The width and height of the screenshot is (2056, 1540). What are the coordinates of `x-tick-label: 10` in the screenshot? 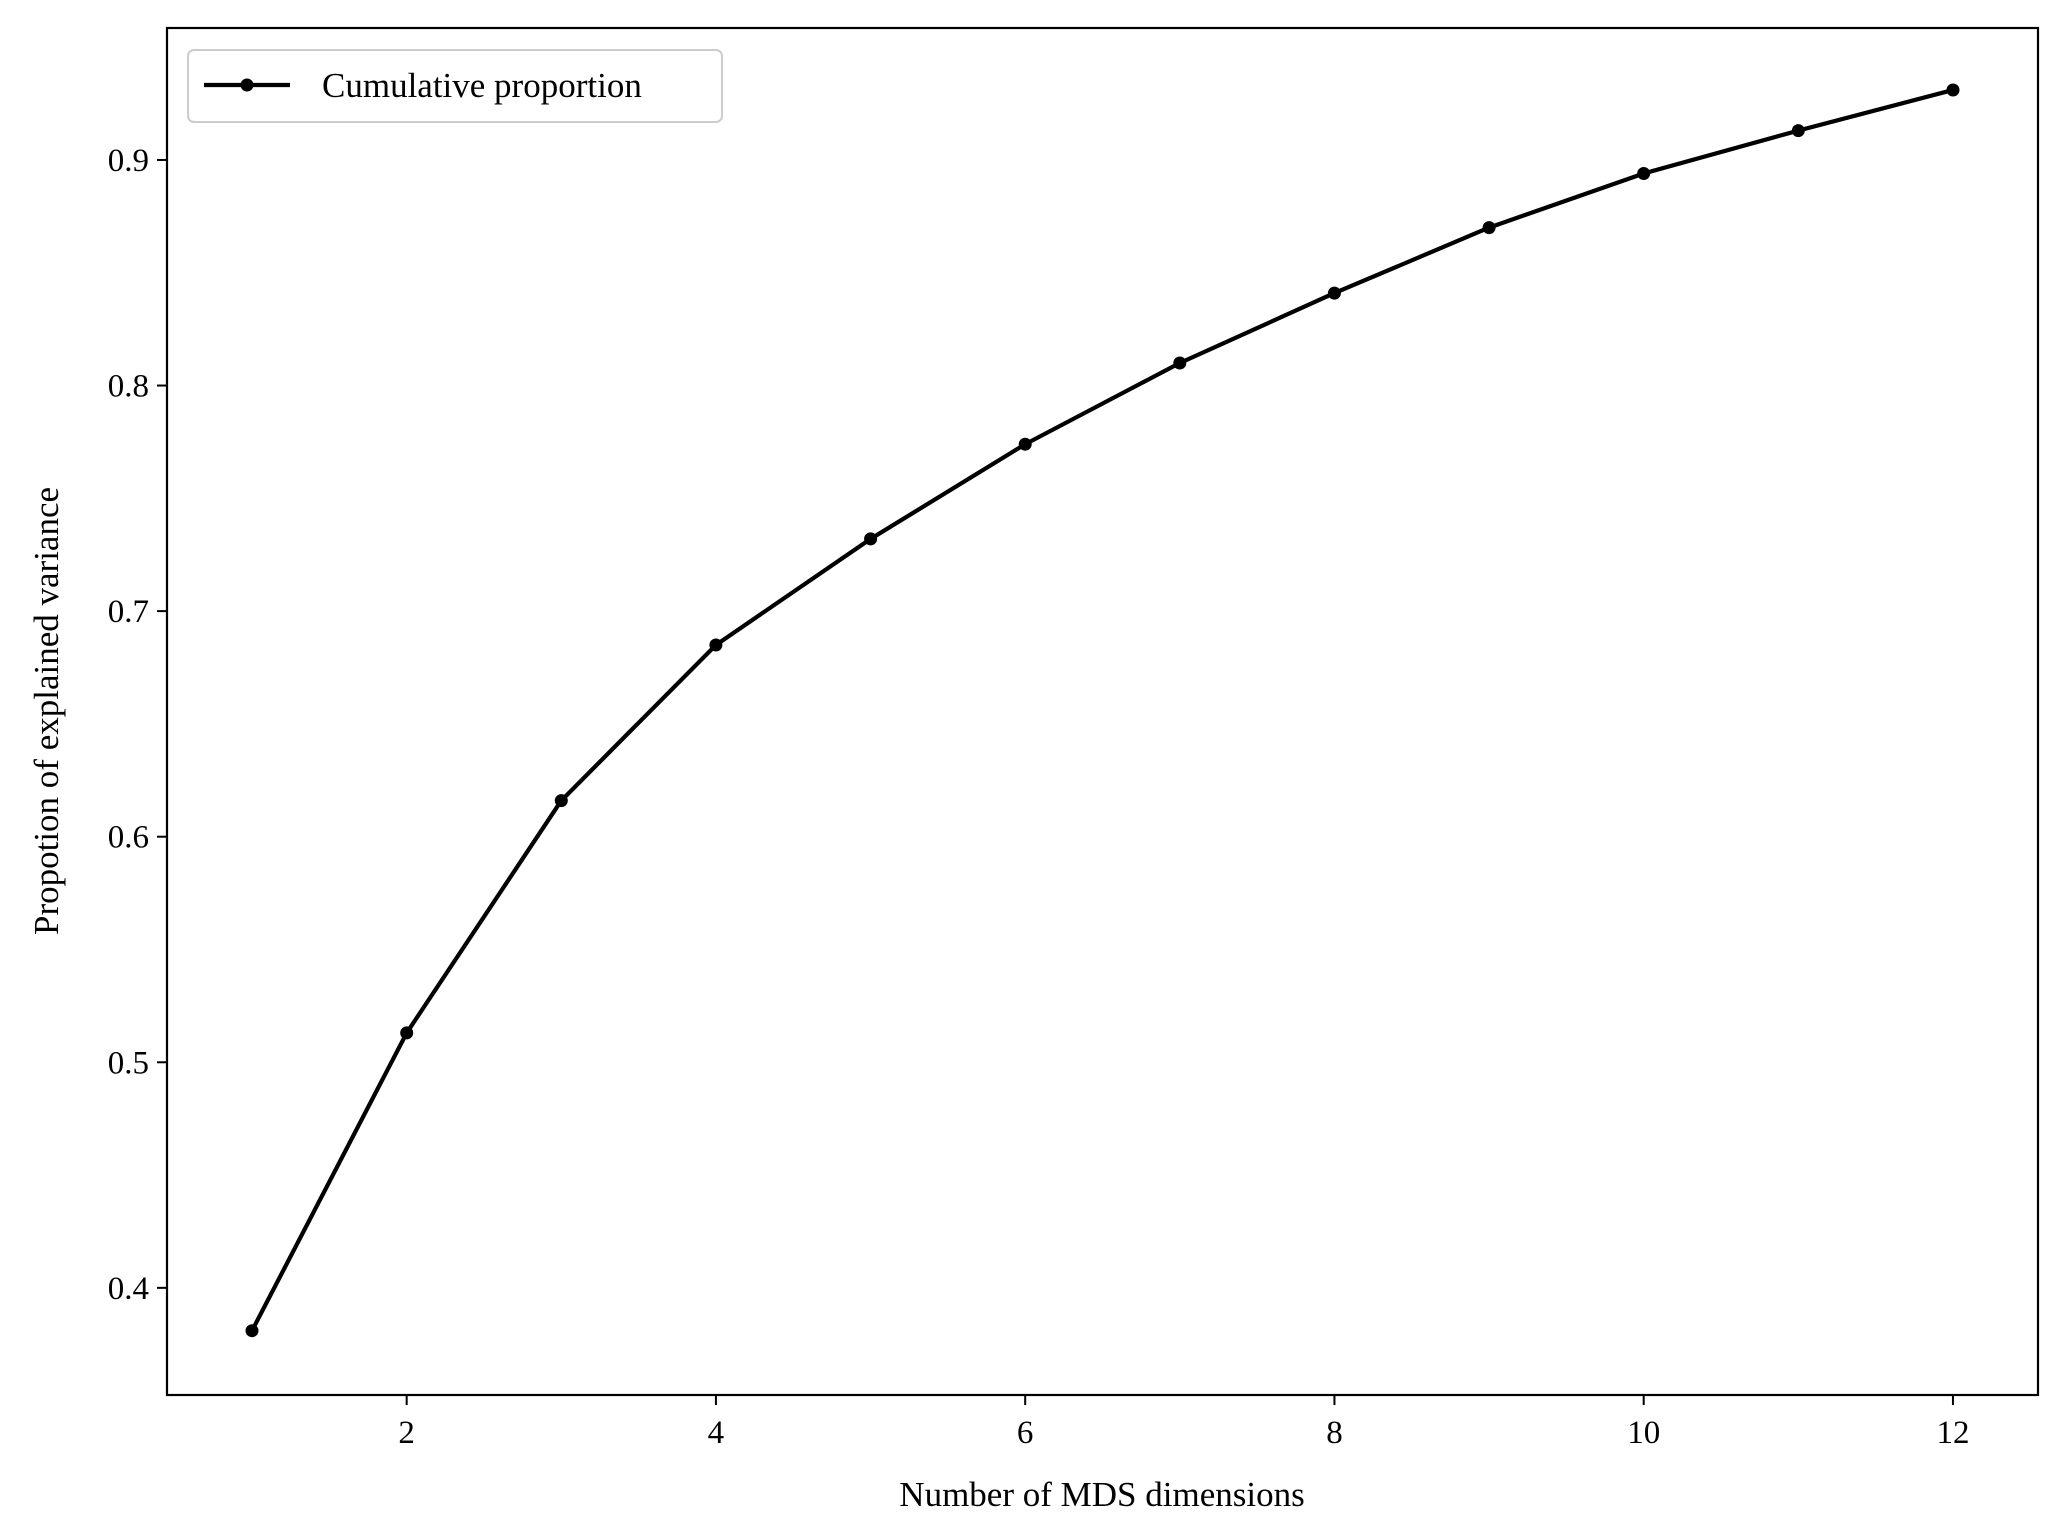 It's located at (1643, 1433).